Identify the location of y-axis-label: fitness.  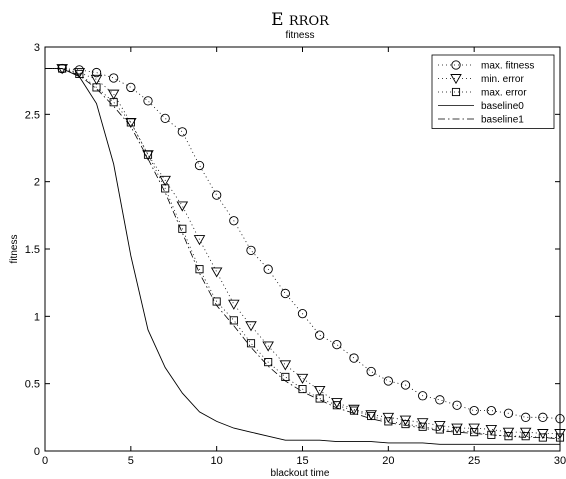
(14, 249).